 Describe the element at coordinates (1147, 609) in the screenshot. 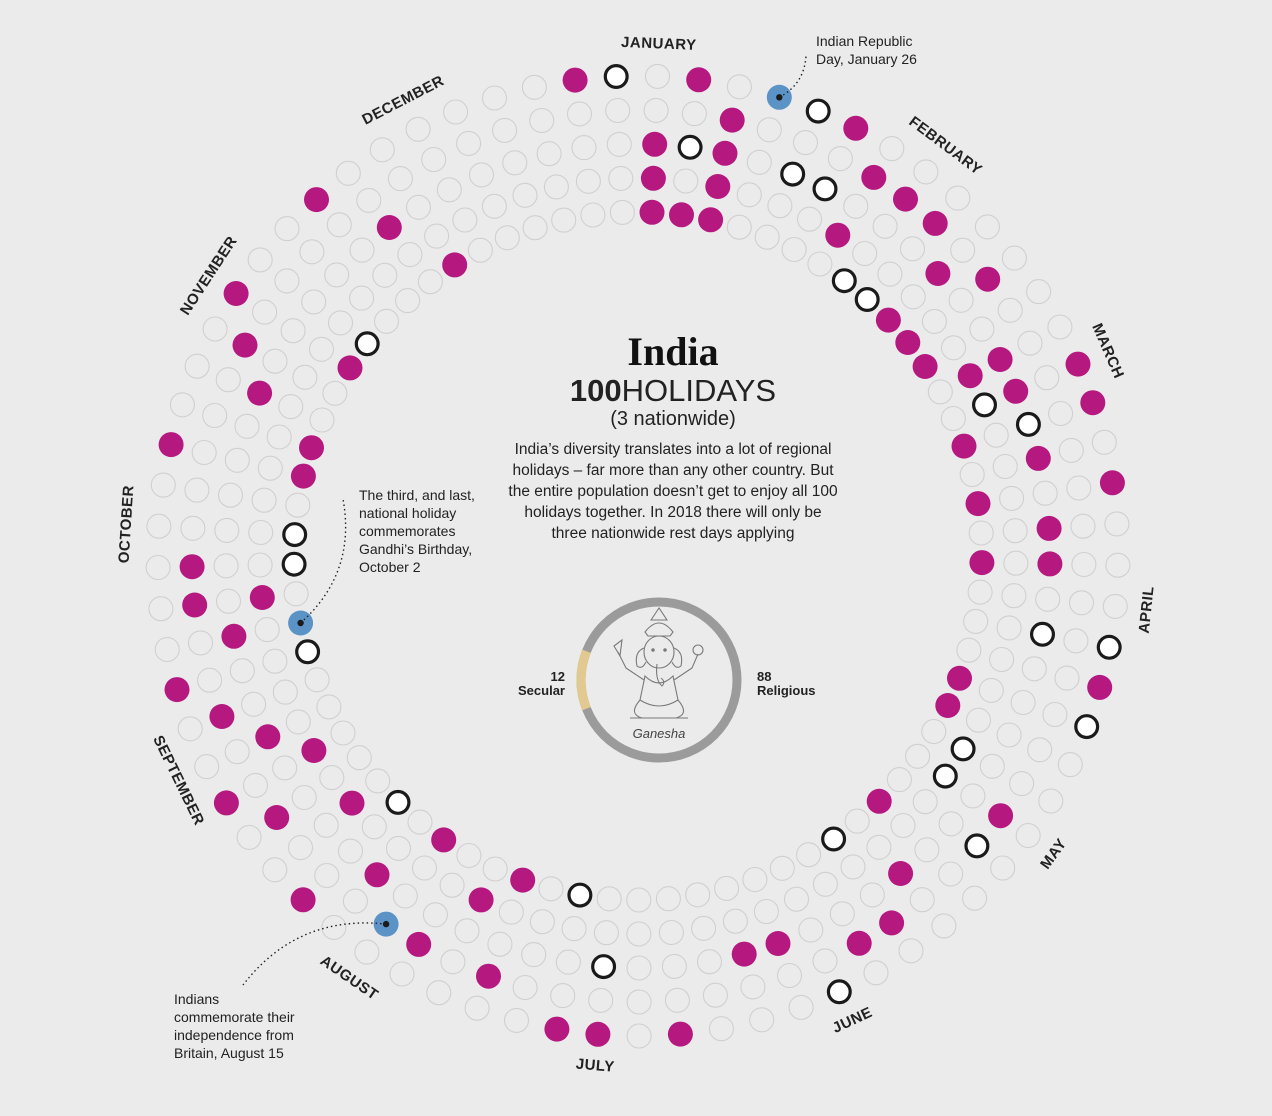

I see `month-label-april: APRIL` at that location.